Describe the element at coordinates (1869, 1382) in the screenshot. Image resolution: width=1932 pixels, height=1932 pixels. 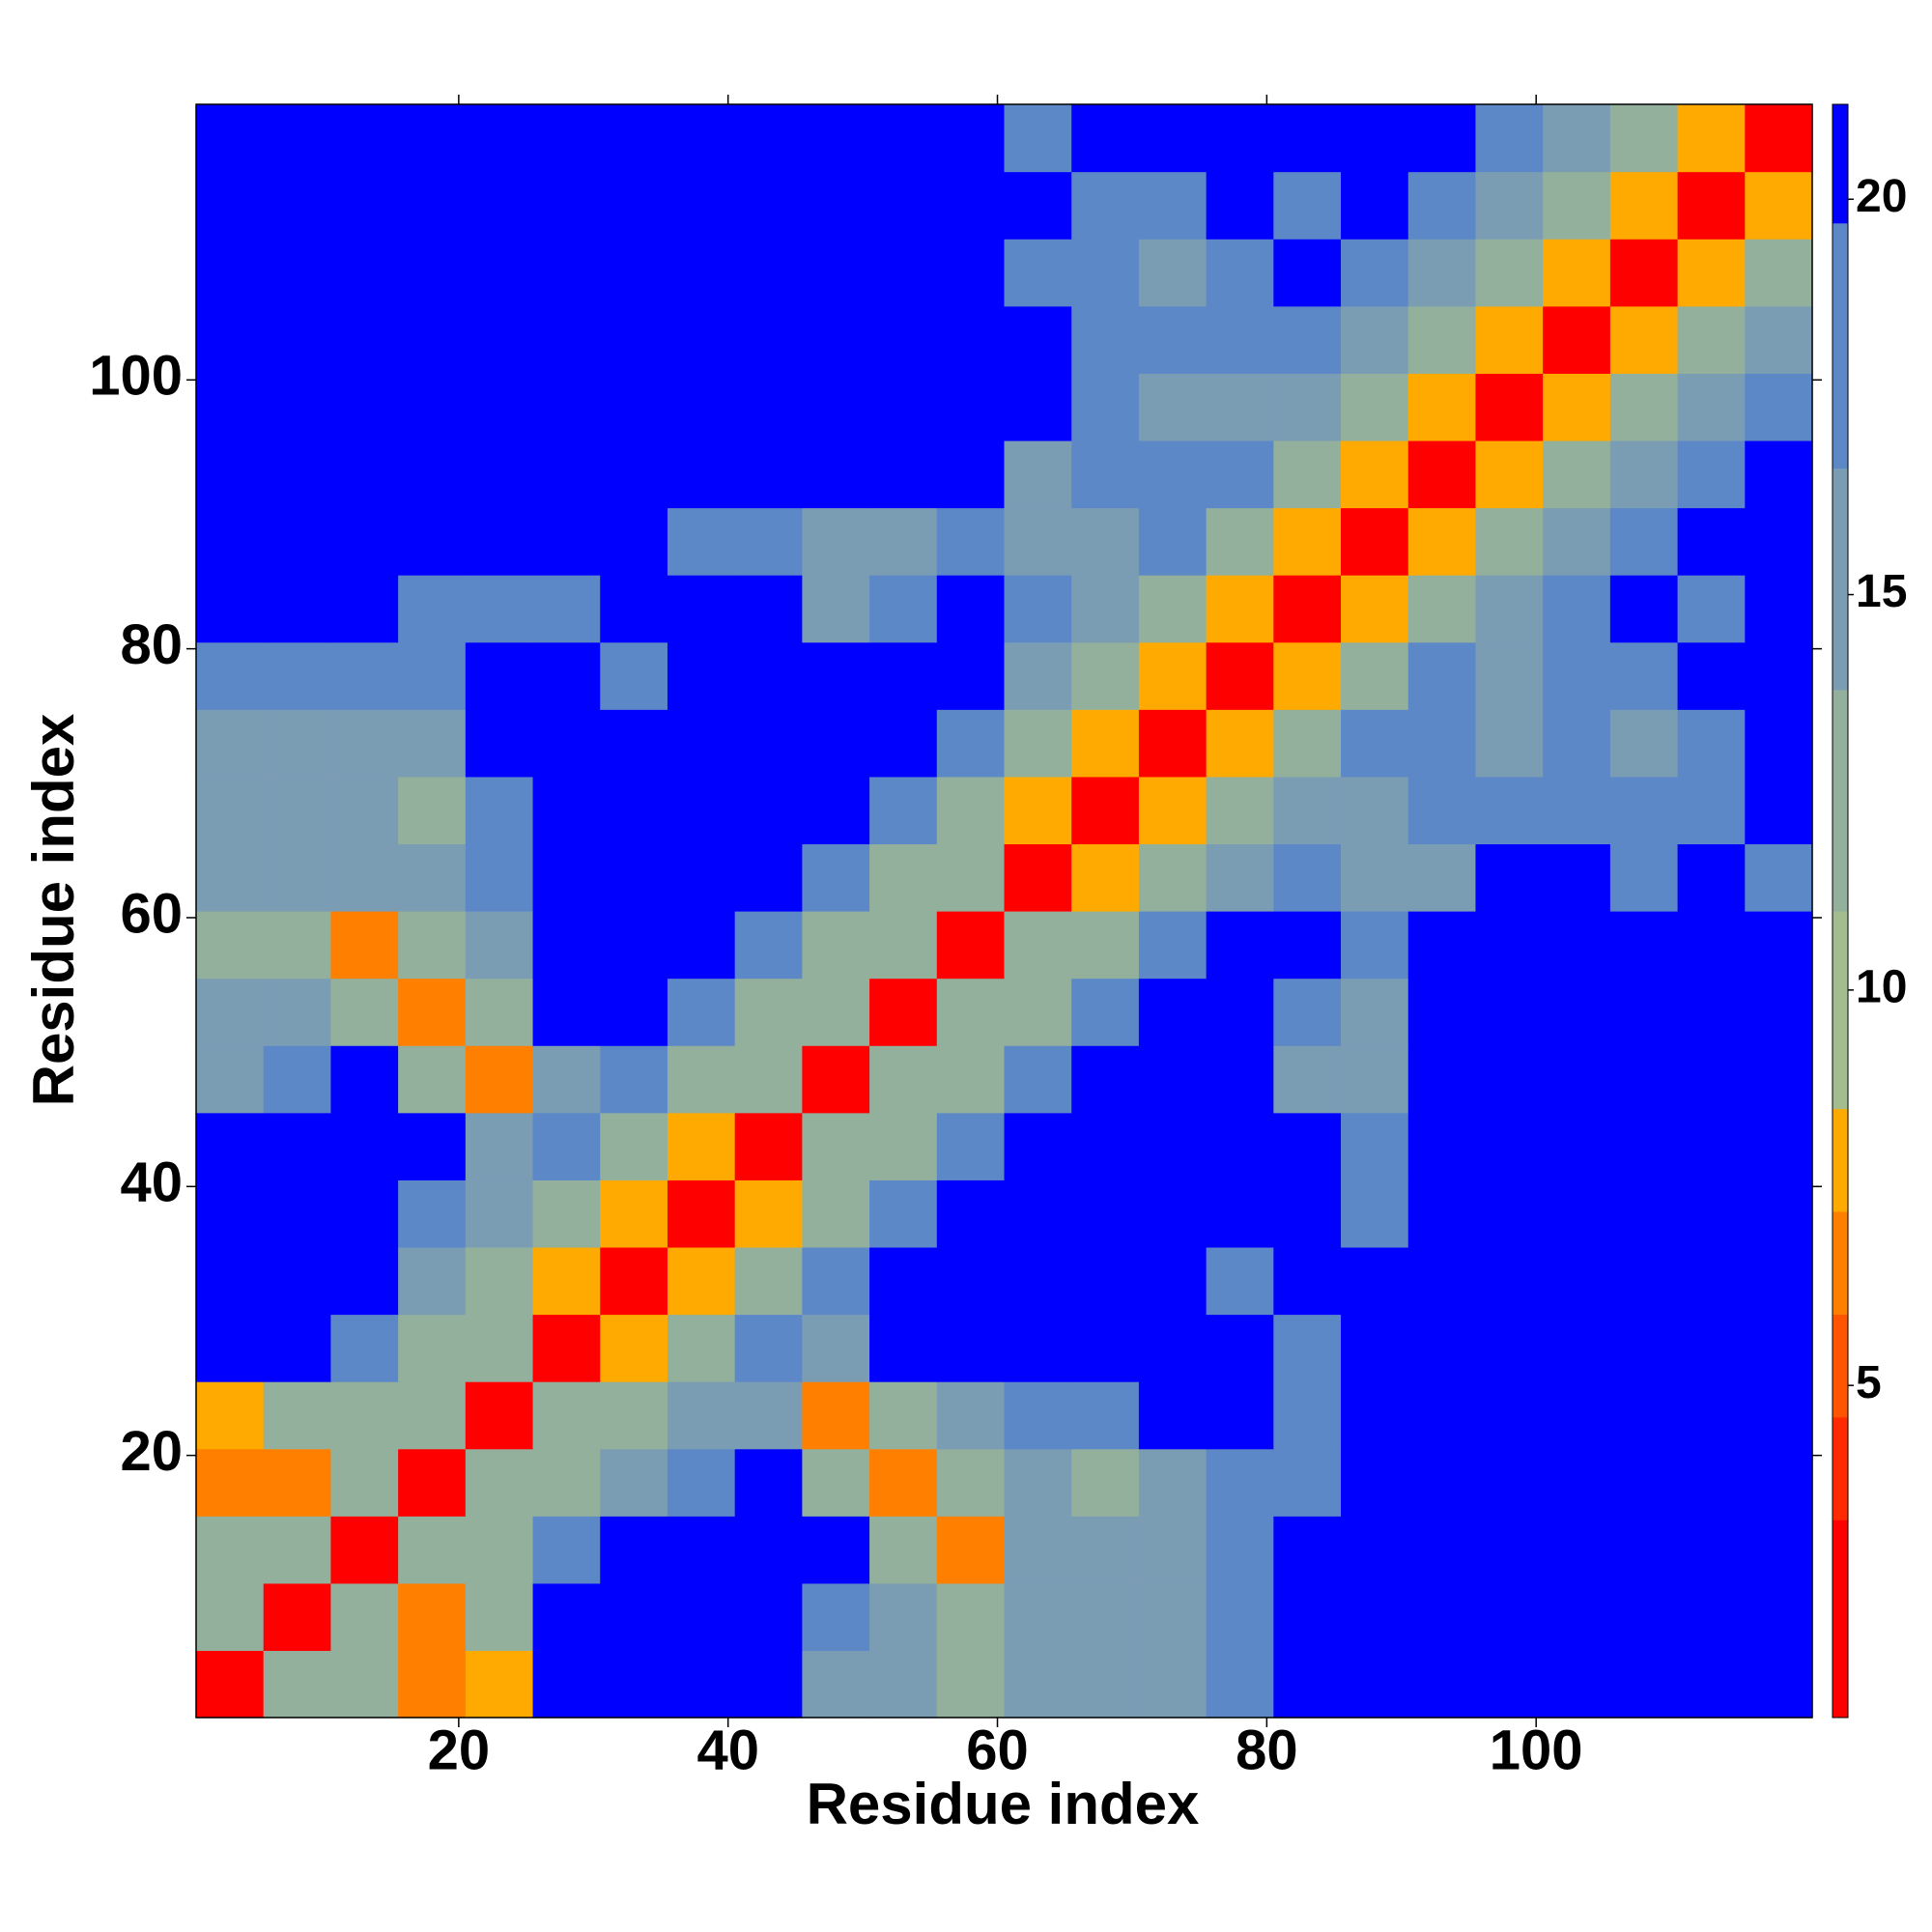
I see `colorbar-tick-label: 5` at that location.